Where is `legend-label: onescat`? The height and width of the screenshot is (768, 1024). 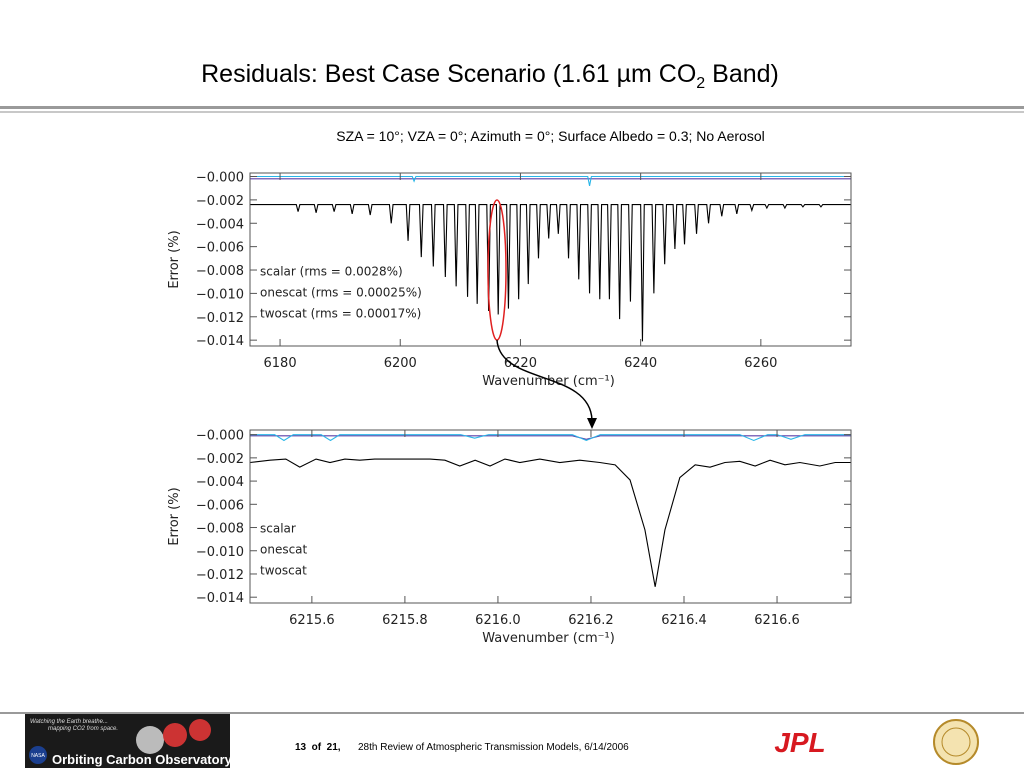 legend-label: onescat is located at coordinates (284, 550).